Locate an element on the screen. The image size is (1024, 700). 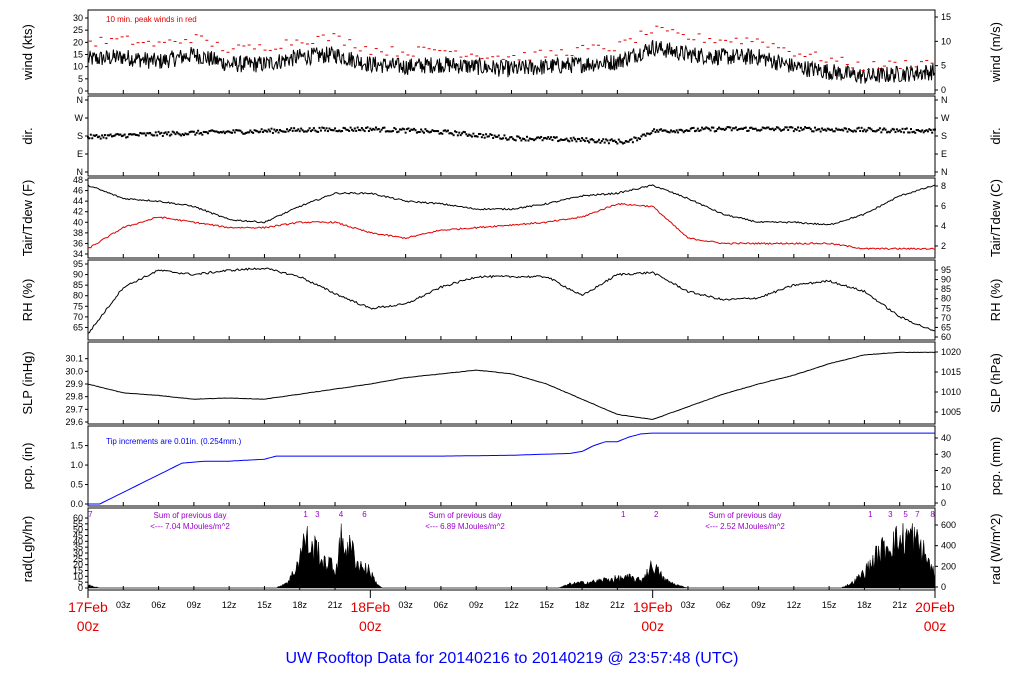
panel-frame-slp is located at coordinates (511, 383).